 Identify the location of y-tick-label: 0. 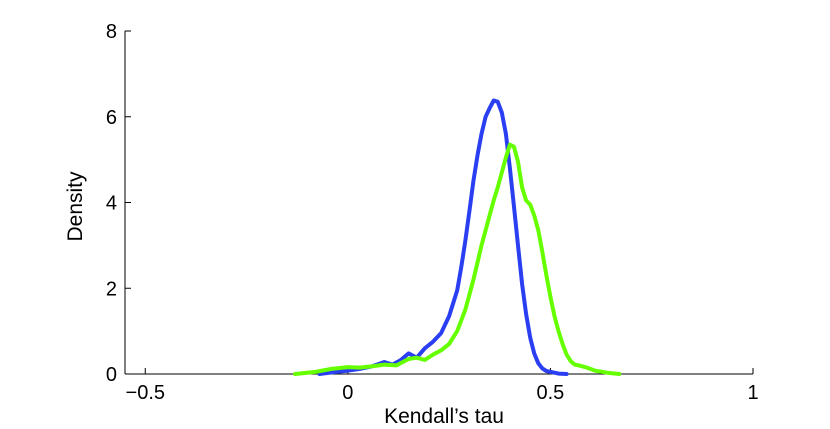
(111, 375).